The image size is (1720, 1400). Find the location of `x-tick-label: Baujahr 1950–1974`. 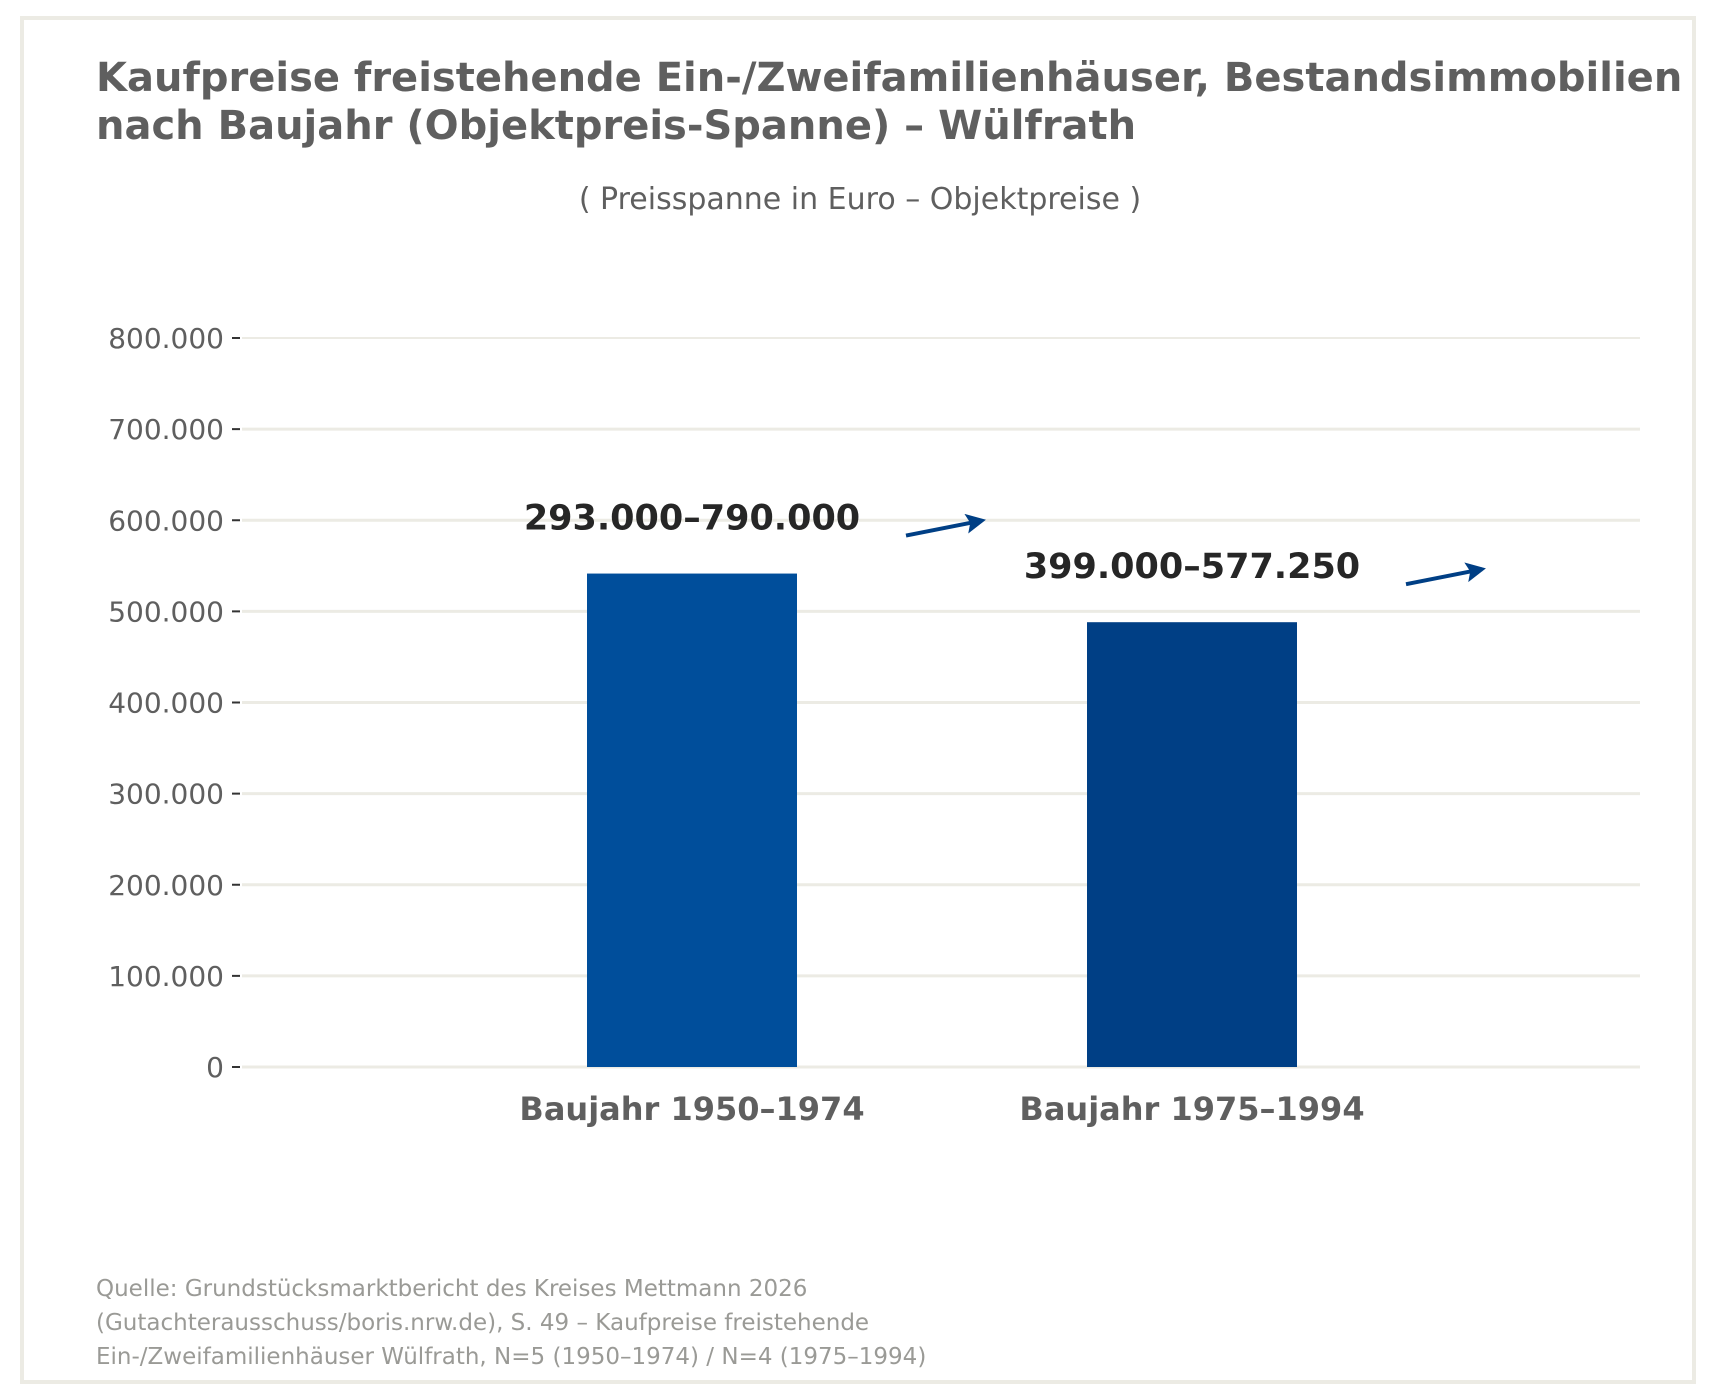

x-tick-label: Baujahr 1950–1974 is located at coordinates (691, 1109).